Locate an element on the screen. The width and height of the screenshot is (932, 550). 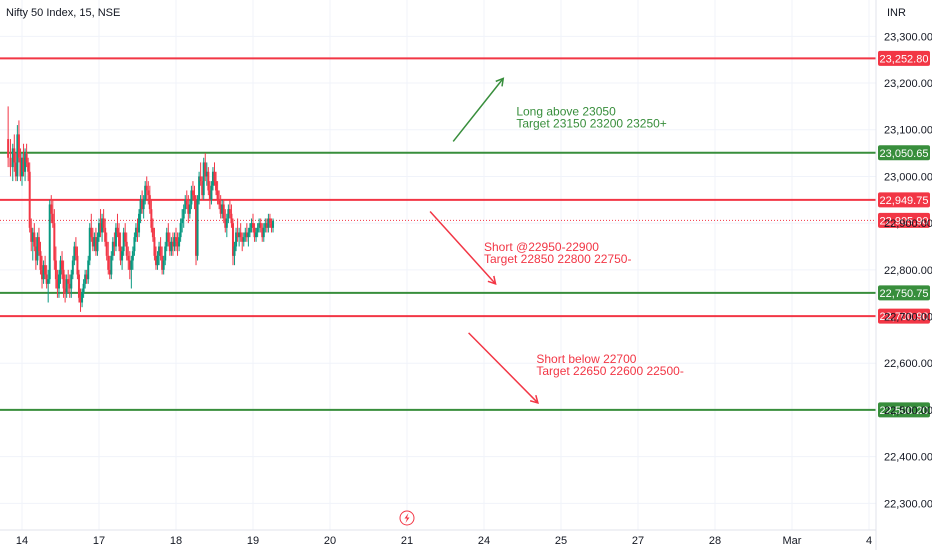
y-tick-label: 23,300.00 is located at coordinates (908, 37).